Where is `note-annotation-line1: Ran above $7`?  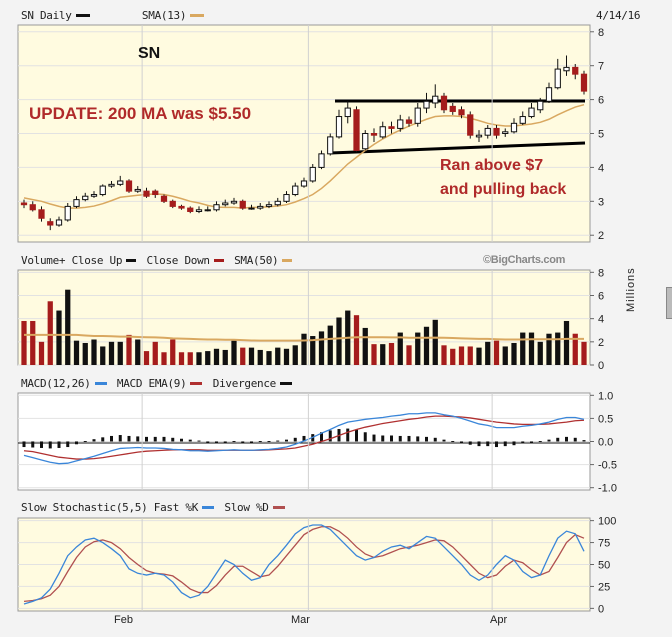 note-annotation-line1: Ran above $7 is located at coordinates (492, 165).